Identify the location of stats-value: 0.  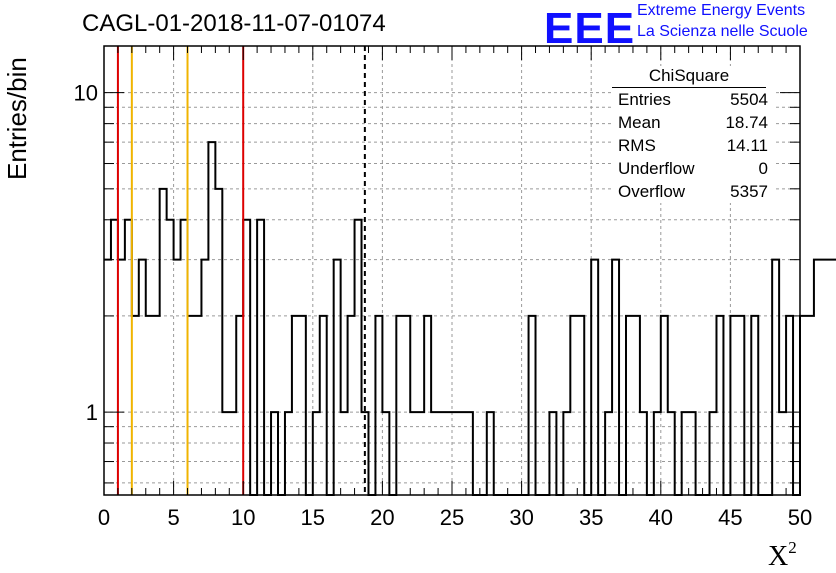
(763, 168).